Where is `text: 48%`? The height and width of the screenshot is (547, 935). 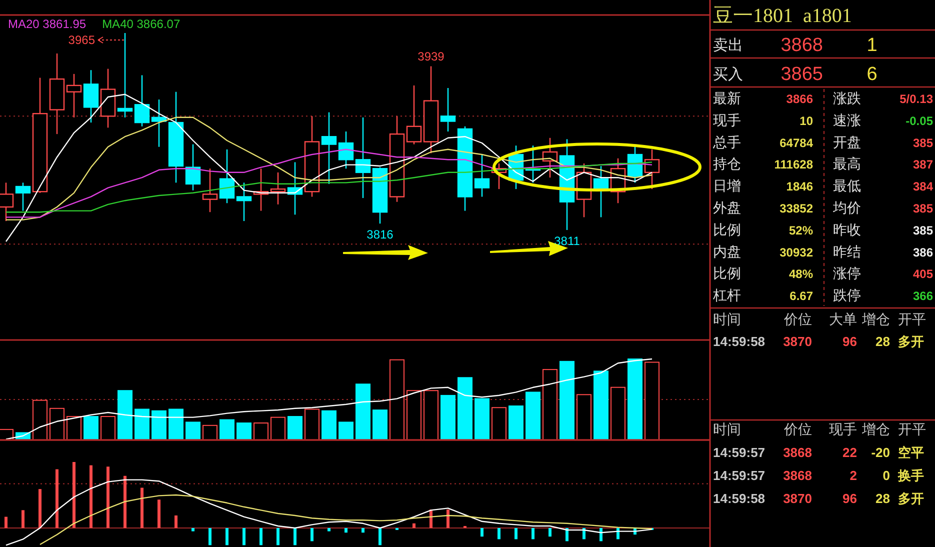
text: 48% is located at coordinates (801, 274).